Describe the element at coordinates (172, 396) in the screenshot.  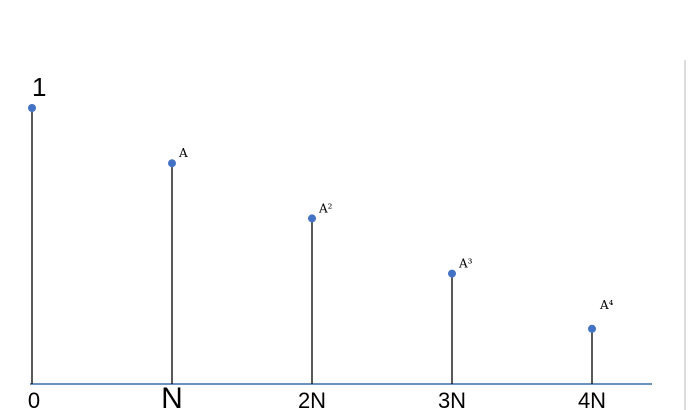
I see `x-tick-label: N` at that location.